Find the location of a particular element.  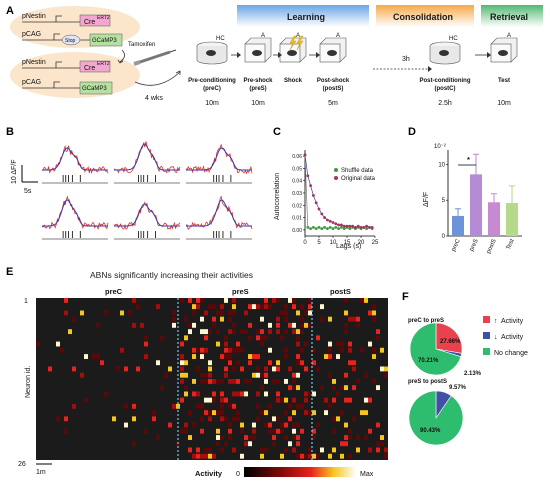

phase-consolidation-label: Consolidation is located at coordinates (423, 17).